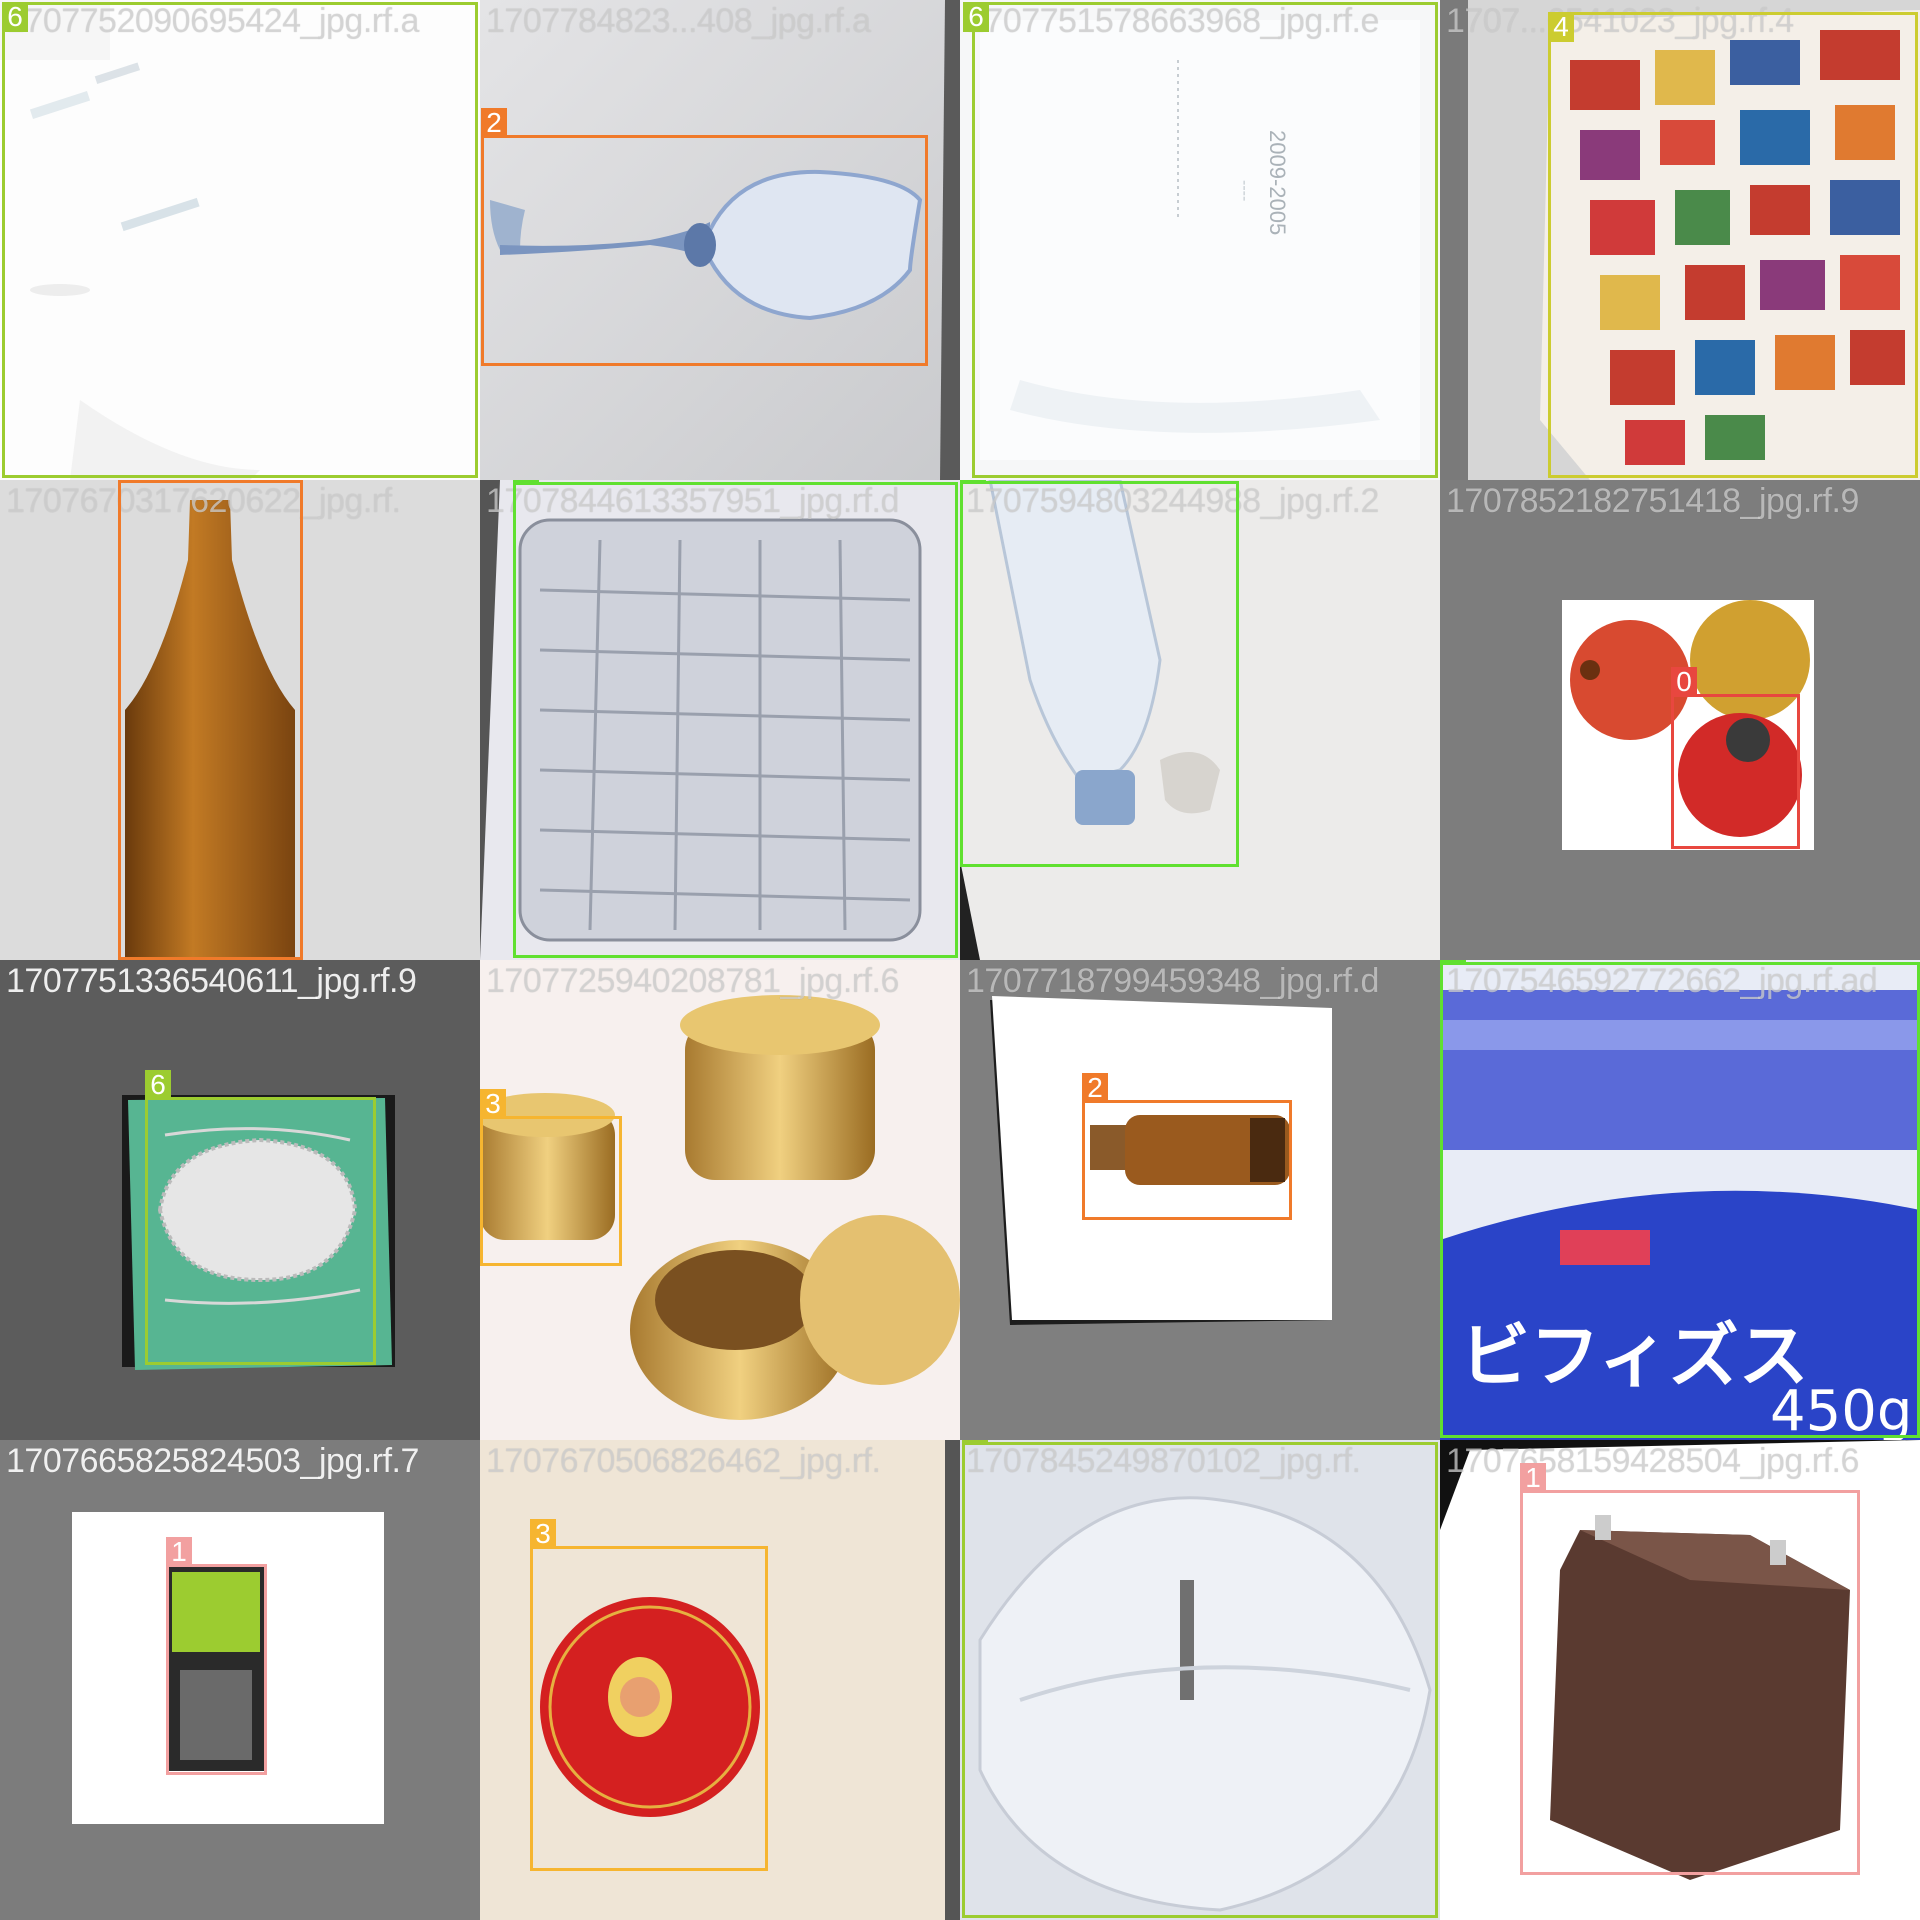  I want to click on svg-text: 450g, so click(1841, 1409).